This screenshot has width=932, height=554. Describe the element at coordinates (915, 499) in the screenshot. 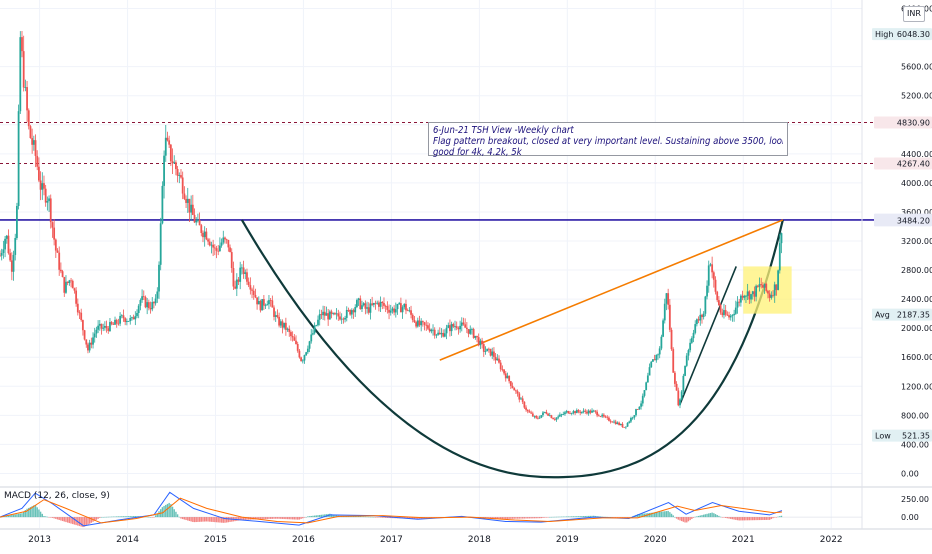

I see `macd-tick-label: 250.00` at that location.